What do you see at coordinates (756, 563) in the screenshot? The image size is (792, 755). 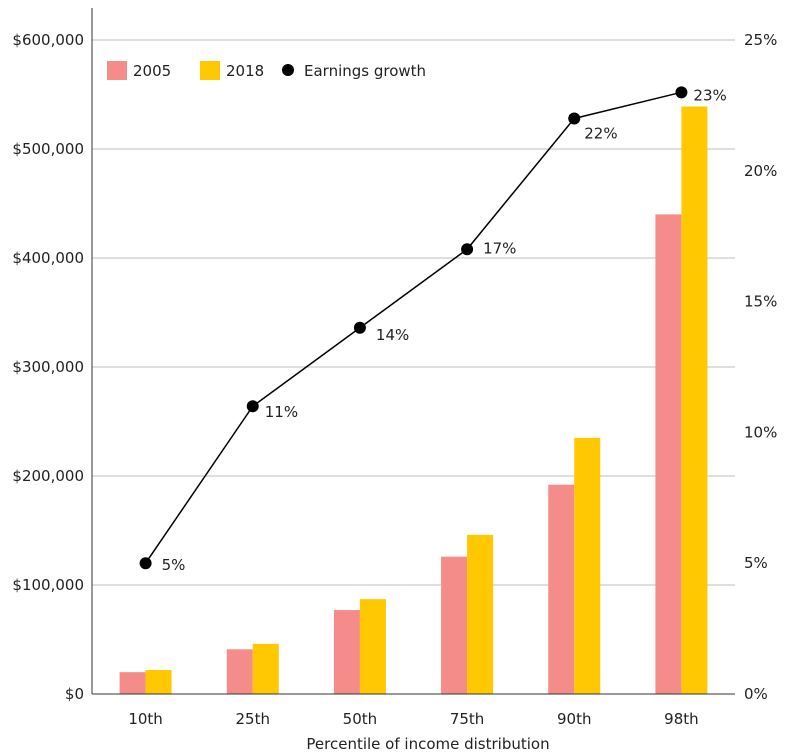 I see `y2-tick-label: 5%` at bounding box center [756, 563].